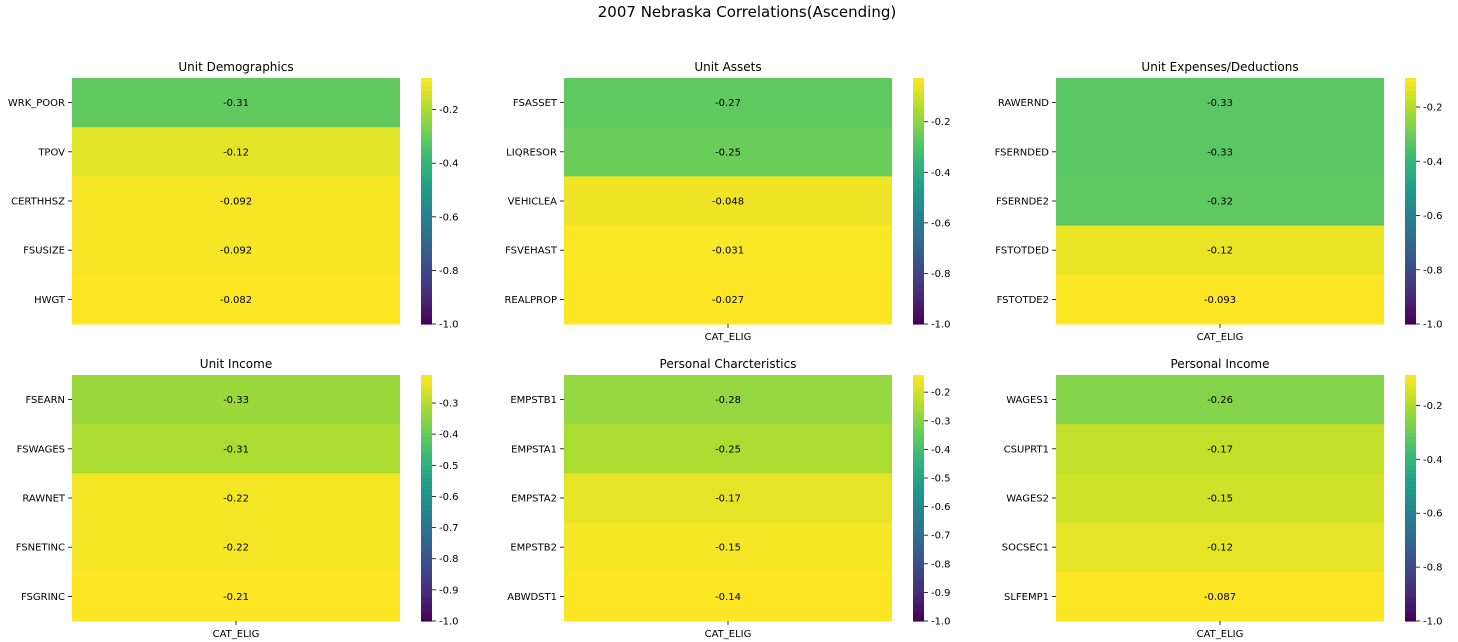 The image size is (1458, 642). Describe the element at coordinates (728, 400) in the screenshot. I see `cell-value-label: -0.28` at that location.